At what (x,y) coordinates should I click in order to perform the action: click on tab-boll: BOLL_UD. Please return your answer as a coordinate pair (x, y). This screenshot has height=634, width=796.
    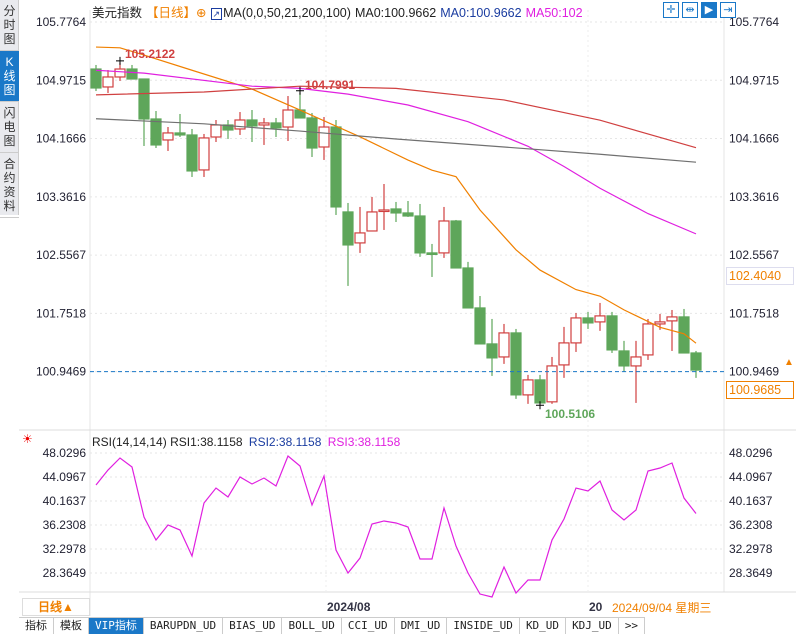
    Looking at the image, I should click on (312, 626).